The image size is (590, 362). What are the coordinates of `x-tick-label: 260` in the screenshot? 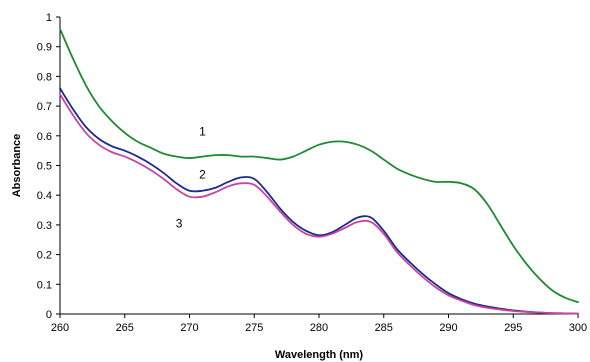 It's located at (60, 328).